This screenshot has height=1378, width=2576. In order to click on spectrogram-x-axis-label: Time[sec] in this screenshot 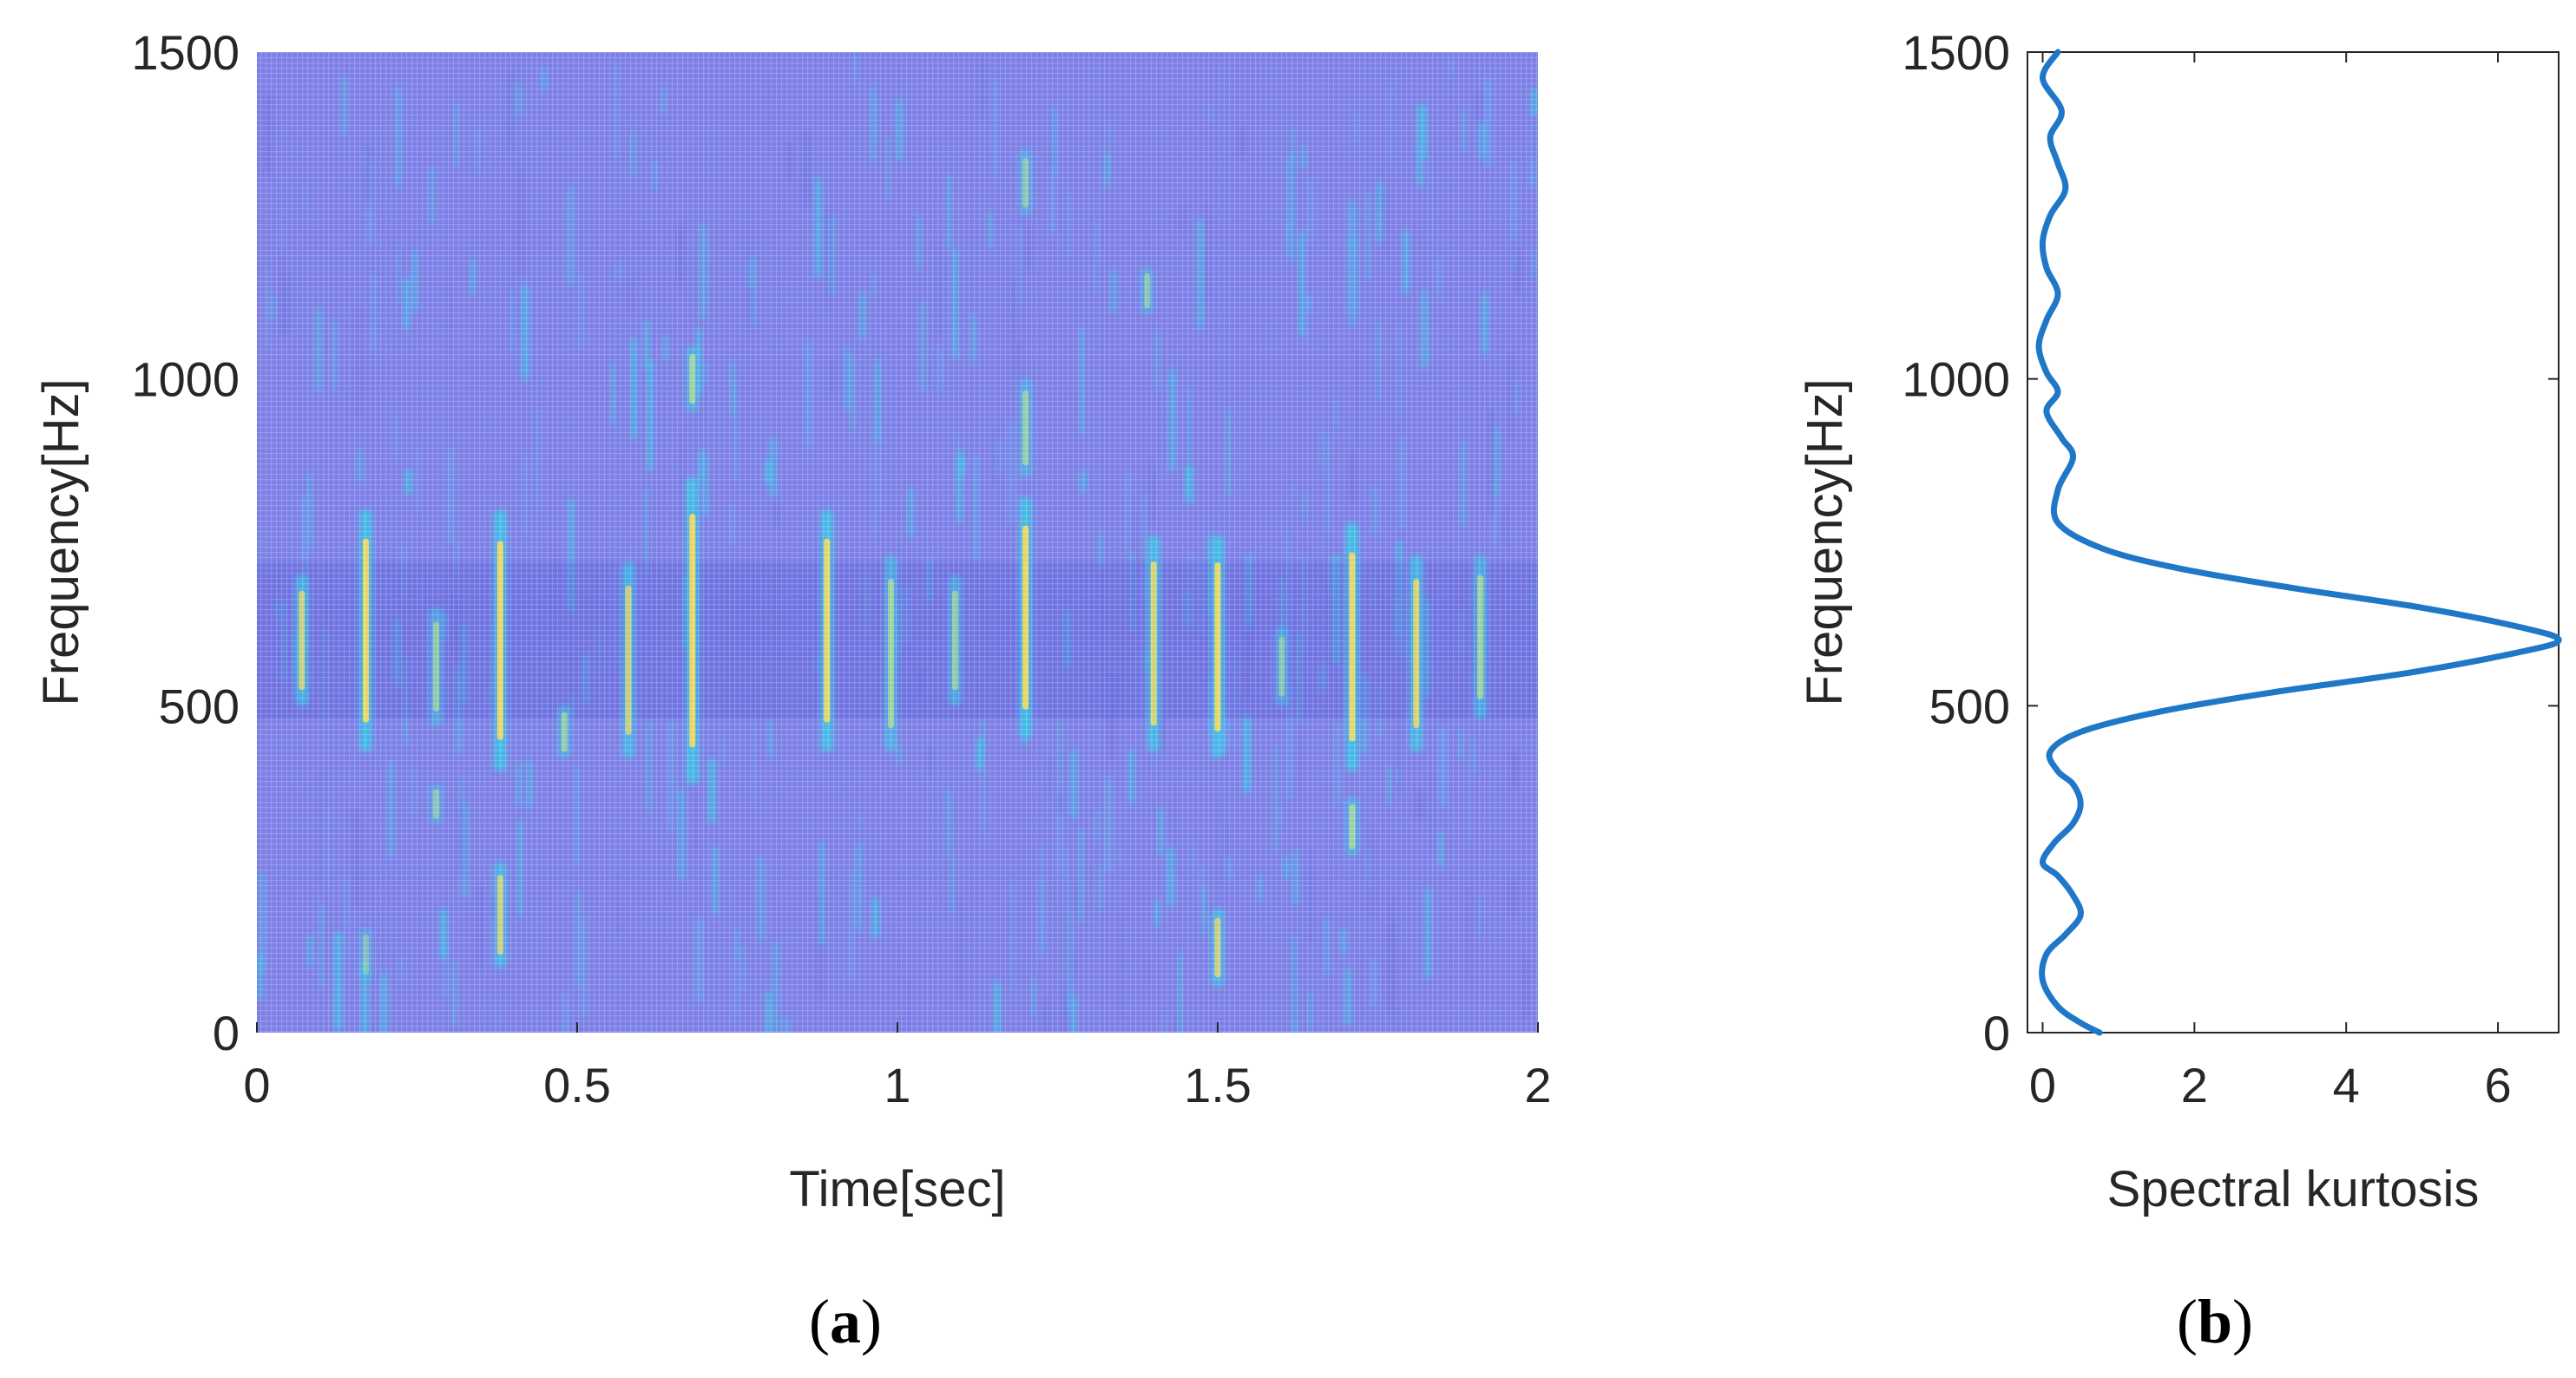, I will do `click(897, 1189)`.